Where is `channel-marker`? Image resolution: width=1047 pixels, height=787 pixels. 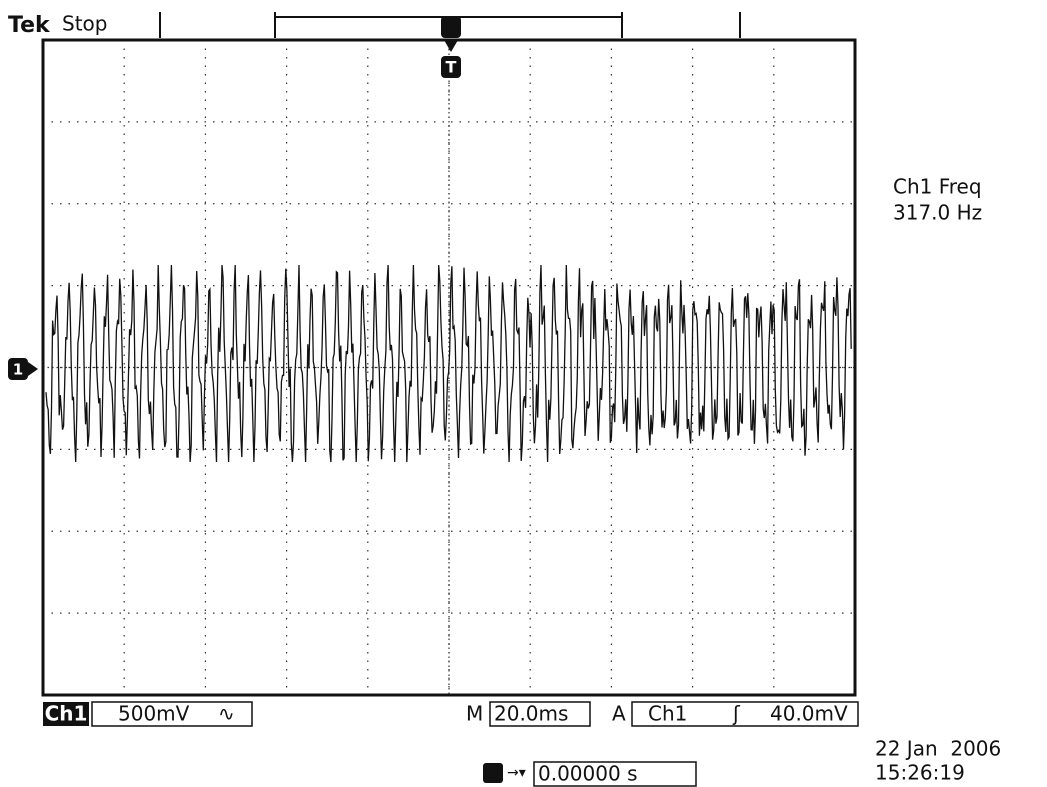 channel-marker is located at coordinates (18, 369).